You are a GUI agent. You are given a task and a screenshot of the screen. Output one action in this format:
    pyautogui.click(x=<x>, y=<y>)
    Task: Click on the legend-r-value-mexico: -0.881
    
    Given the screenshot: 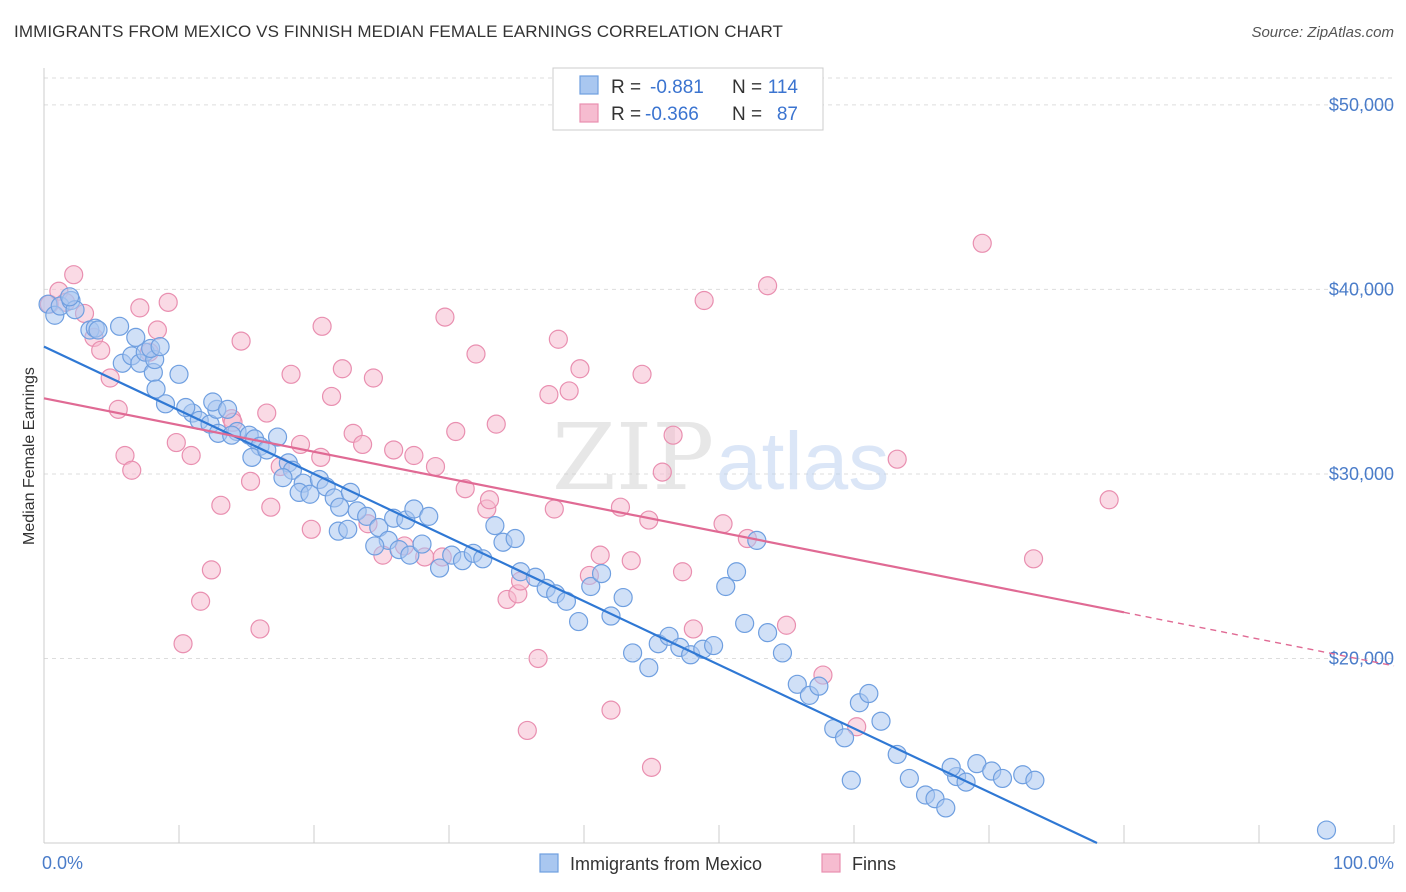 What is the action you would take?
    pyautogui.click(x=677, y=87)
    